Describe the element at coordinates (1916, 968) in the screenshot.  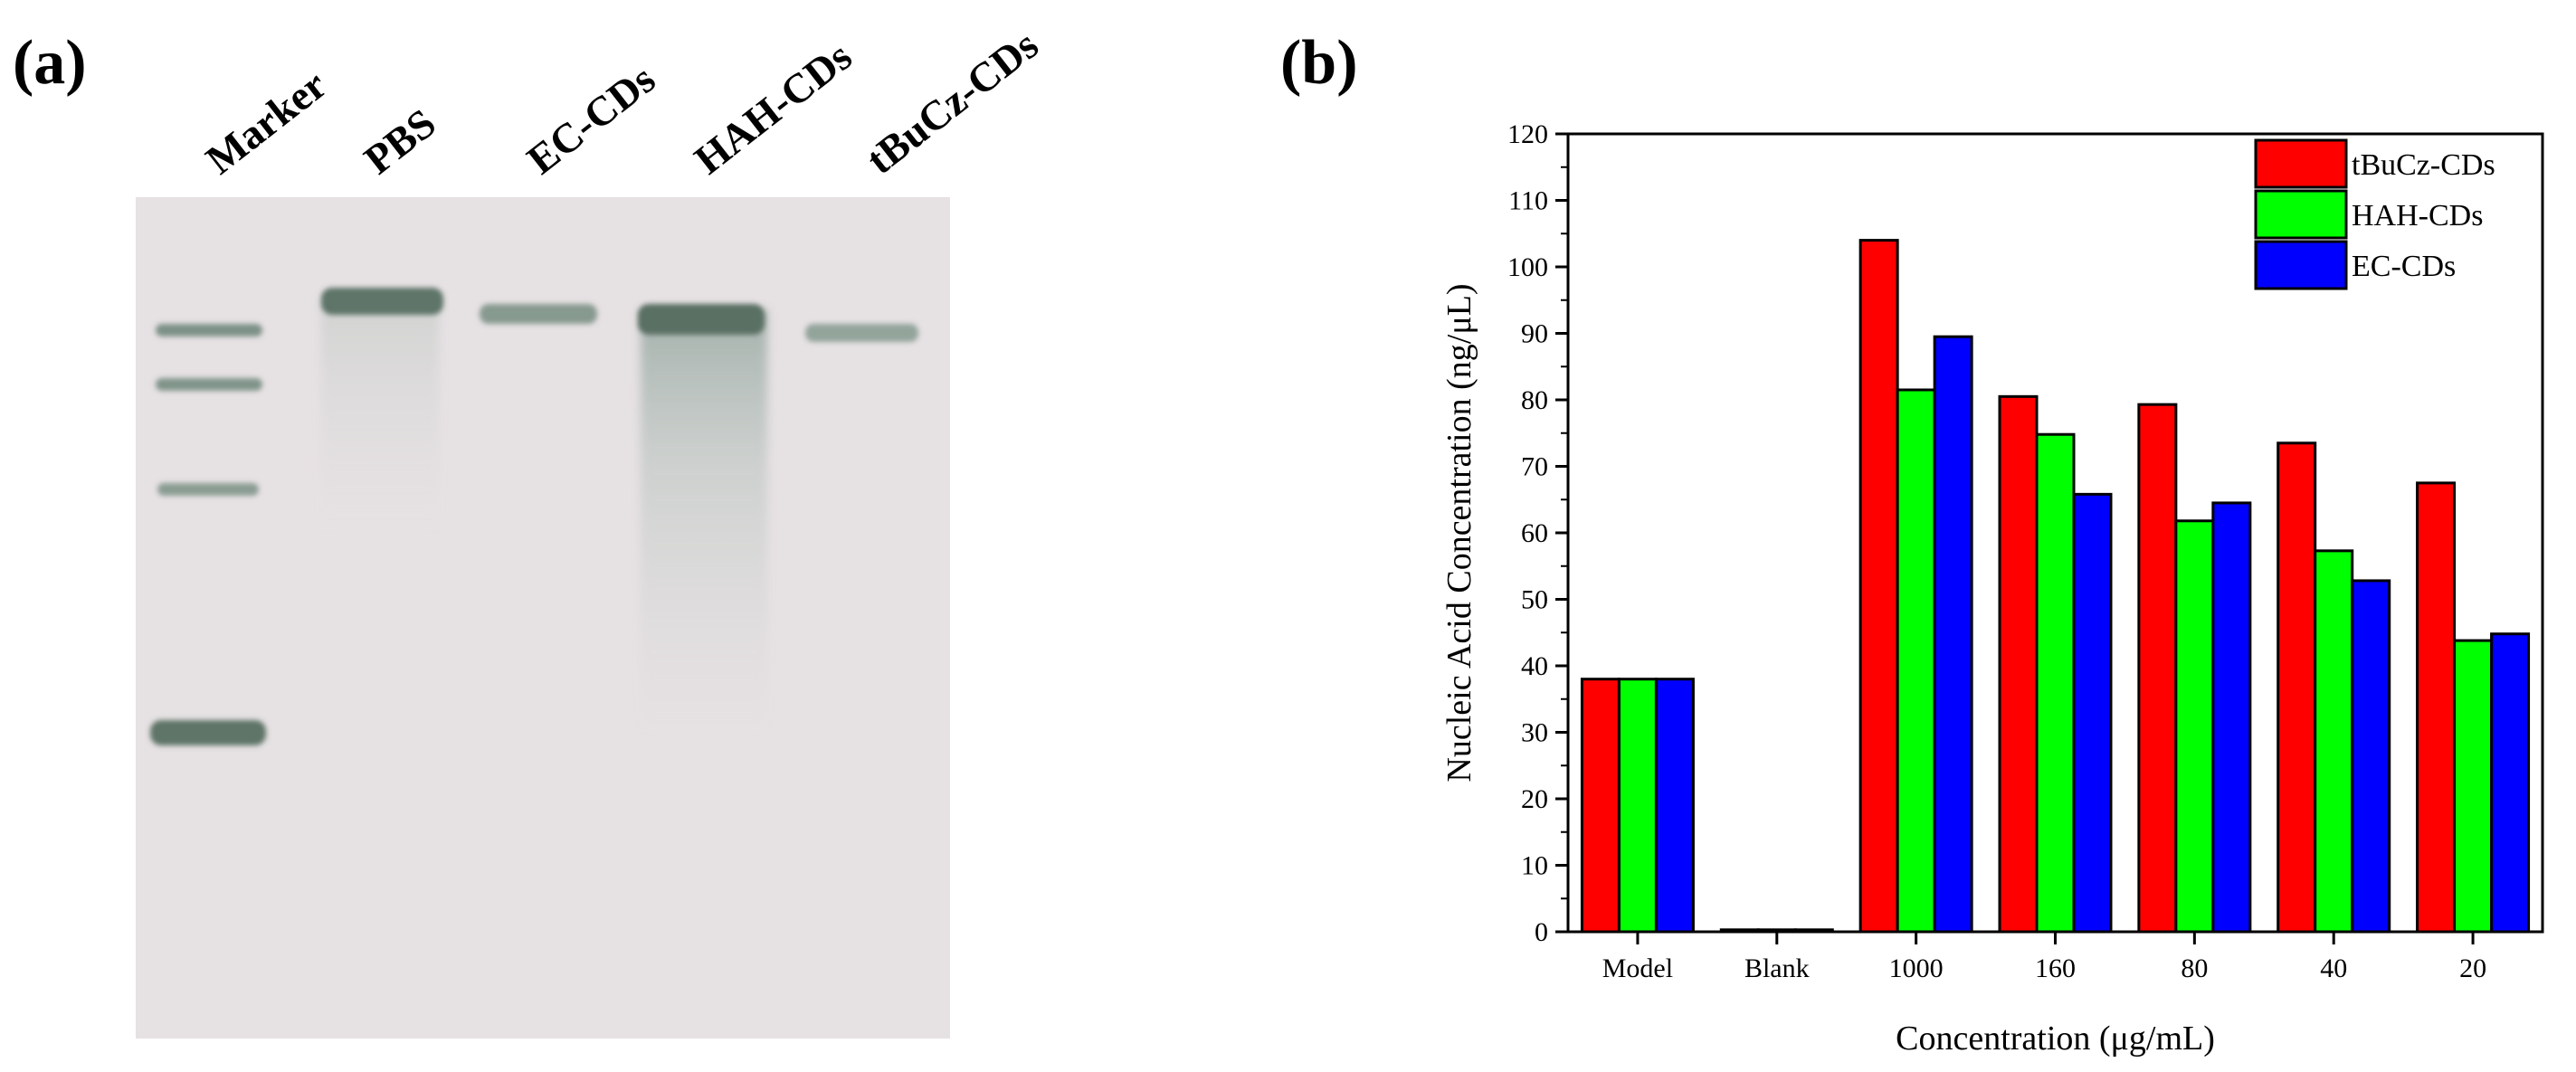
I see `x-tick-label: 1000` at that location.